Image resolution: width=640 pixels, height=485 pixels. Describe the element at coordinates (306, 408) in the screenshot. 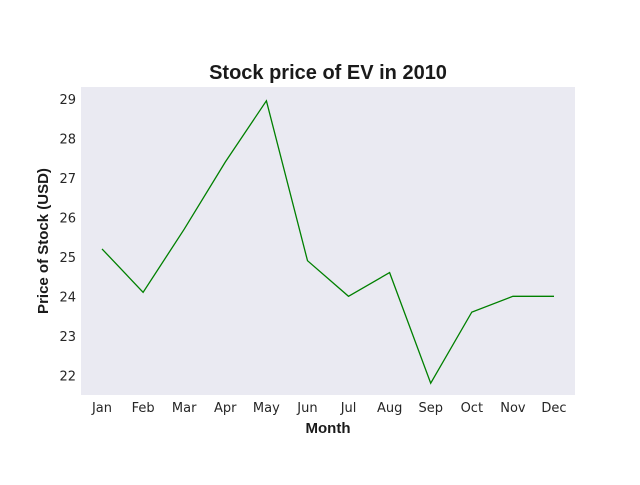

I see `x-tick-label: Jun` at that location.